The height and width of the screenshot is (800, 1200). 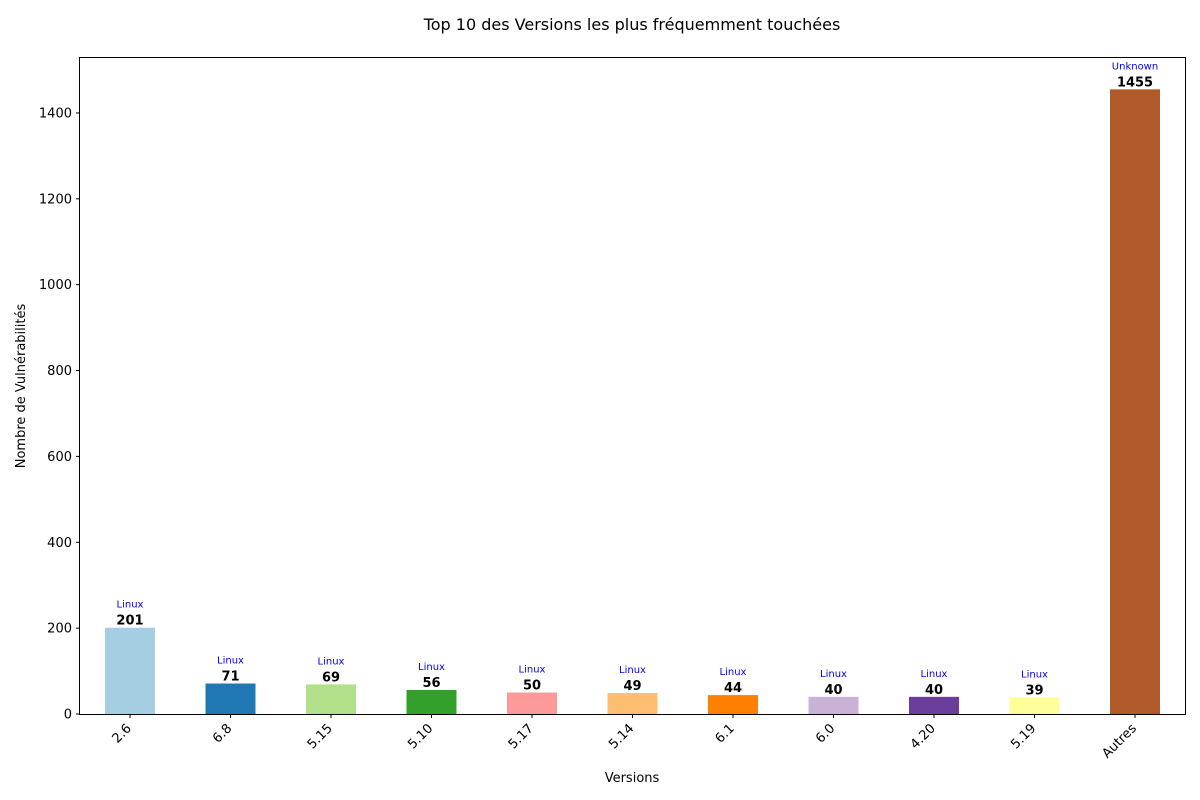 What do you see at coordinates (122, 733) in the screenshot?
I see `x-tick-label: 2.6` at bounding box center [122, 733].